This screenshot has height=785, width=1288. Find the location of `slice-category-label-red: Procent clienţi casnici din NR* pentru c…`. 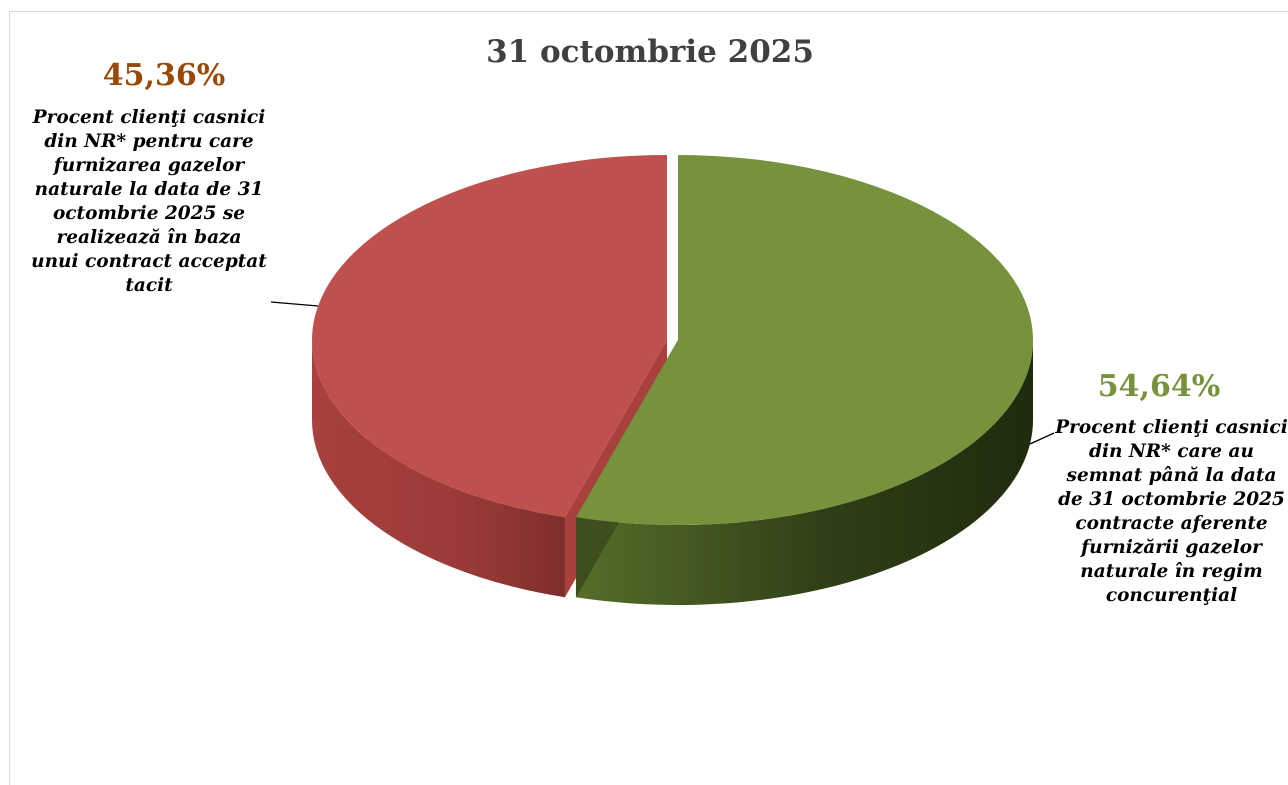

slice-category-label-red: Procent clienţi casnici din NR* pentru c… is located at coordinates (149, 201).